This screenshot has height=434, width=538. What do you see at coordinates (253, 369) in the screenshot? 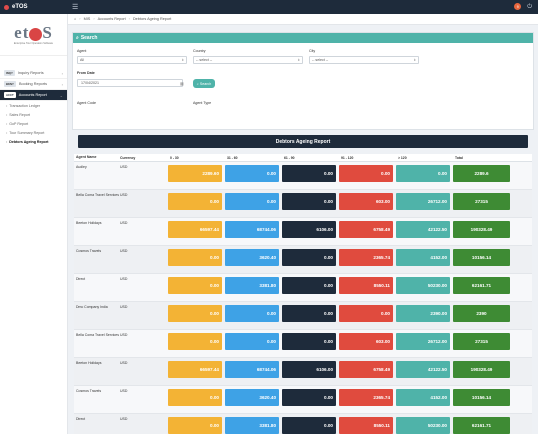
I see `value-cell-wrap: 68744.06` at bounding box center [253, 369].